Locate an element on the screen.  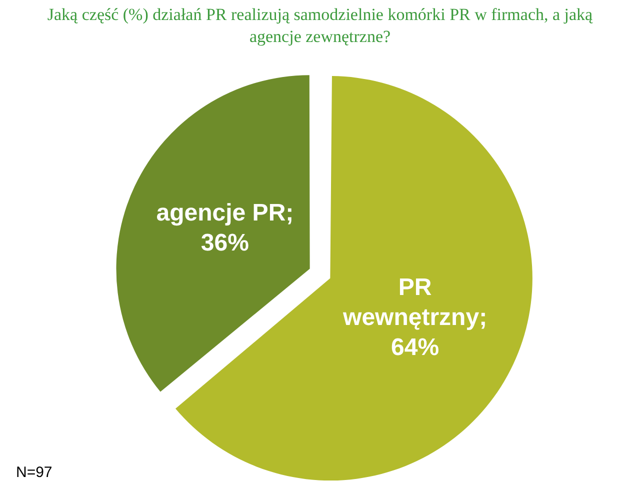
slice-label: PR wewnętrzny; 64% is located at coordinates (415, 317).